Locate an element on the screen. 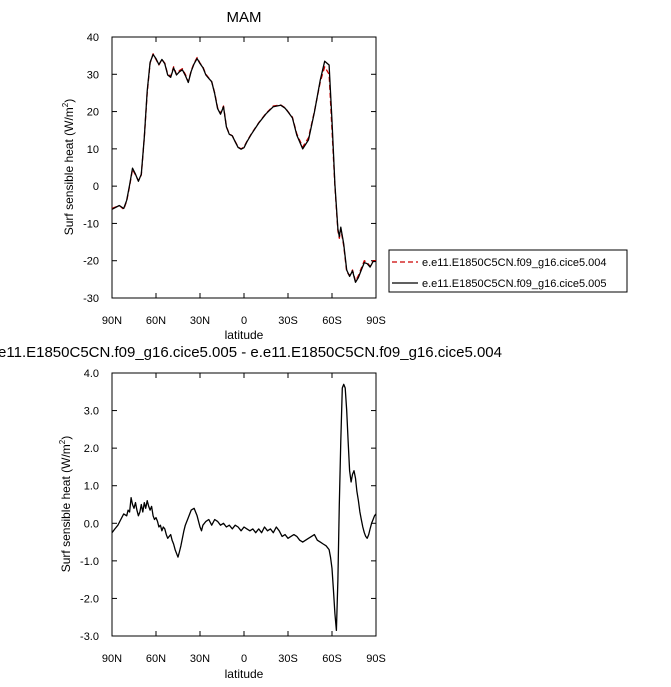  legend-label-004: e.e11.E1850C5CN.f09_g16.cice5.004 is located at coordinates (514, 263).